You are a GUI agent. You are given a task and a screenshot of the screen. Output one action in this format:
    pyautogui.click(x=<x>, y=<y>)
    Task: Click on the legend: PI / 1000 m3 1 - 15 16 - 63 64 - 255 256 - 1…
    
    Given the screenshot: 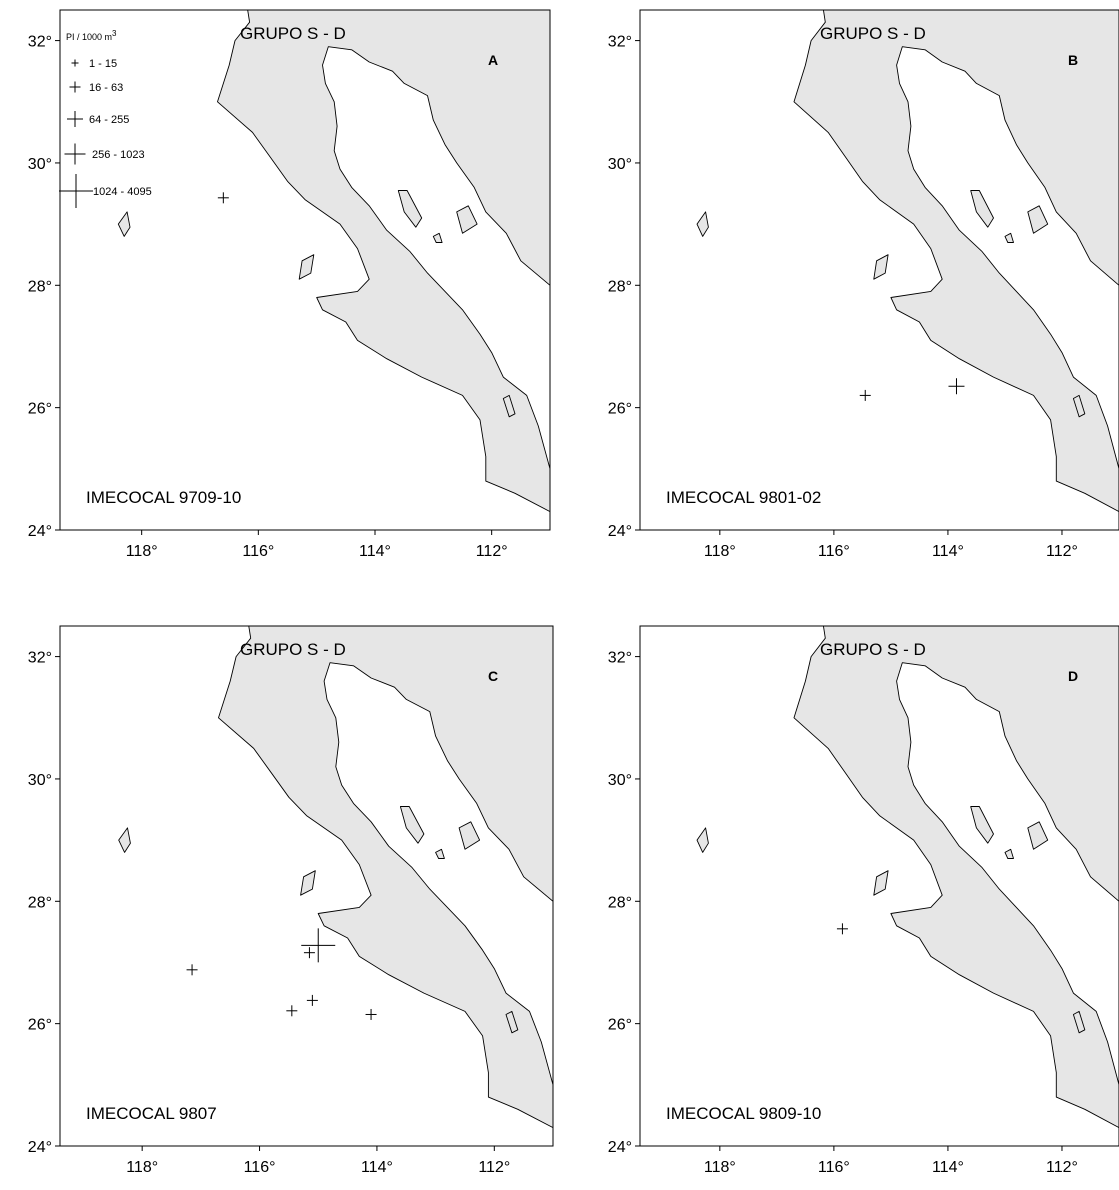 What is the action you would take?
    pyautogui.click(x=105, y=118)
    